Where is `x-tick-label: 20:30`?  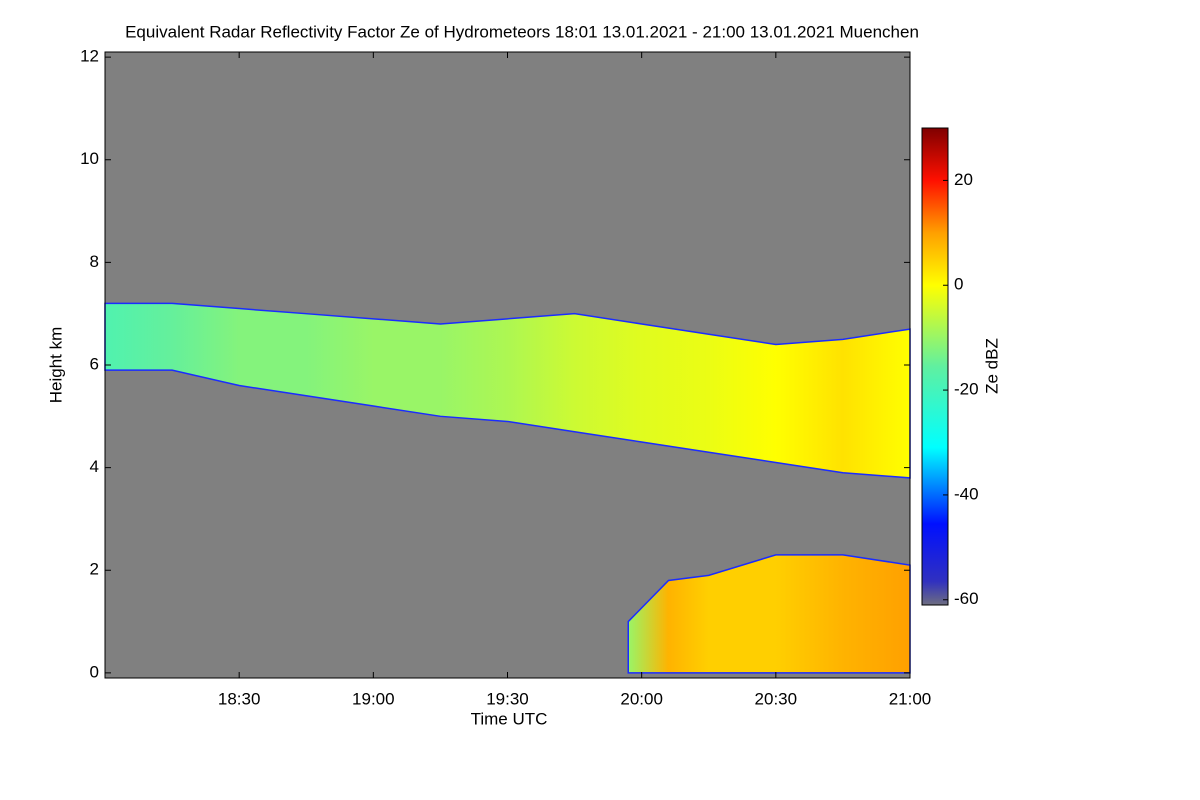 x-tick-label: 20:30 is located at coordinates (776, 698).